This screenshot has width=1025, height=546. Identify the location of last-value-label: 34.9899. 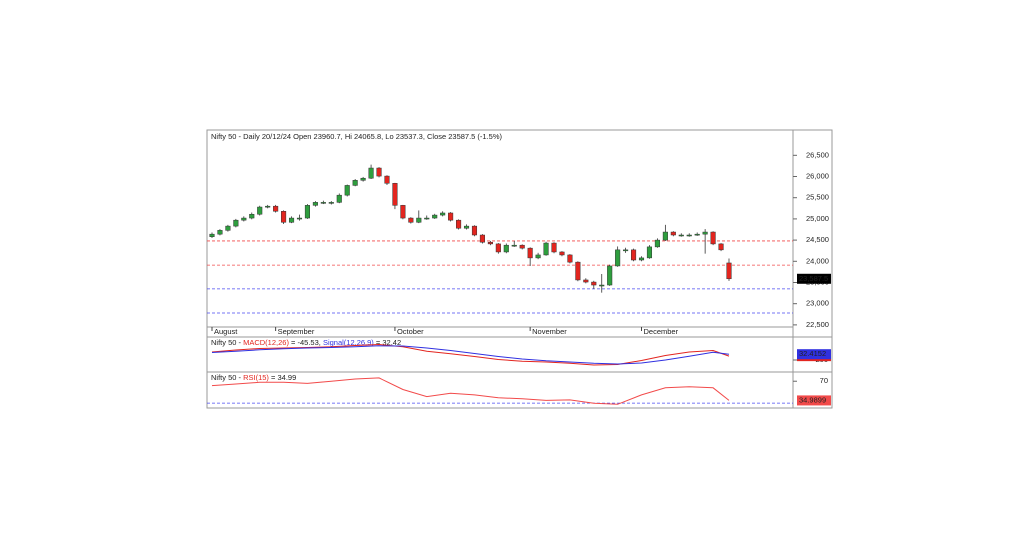
(812, 399).